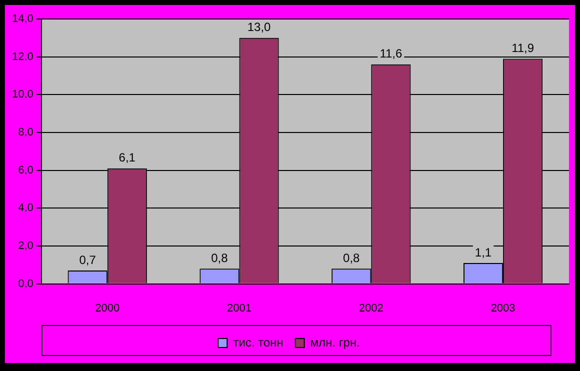 This screenshot has width=580, height=371. I want to click on legend-label: тис. тонн, so click(258, 342).